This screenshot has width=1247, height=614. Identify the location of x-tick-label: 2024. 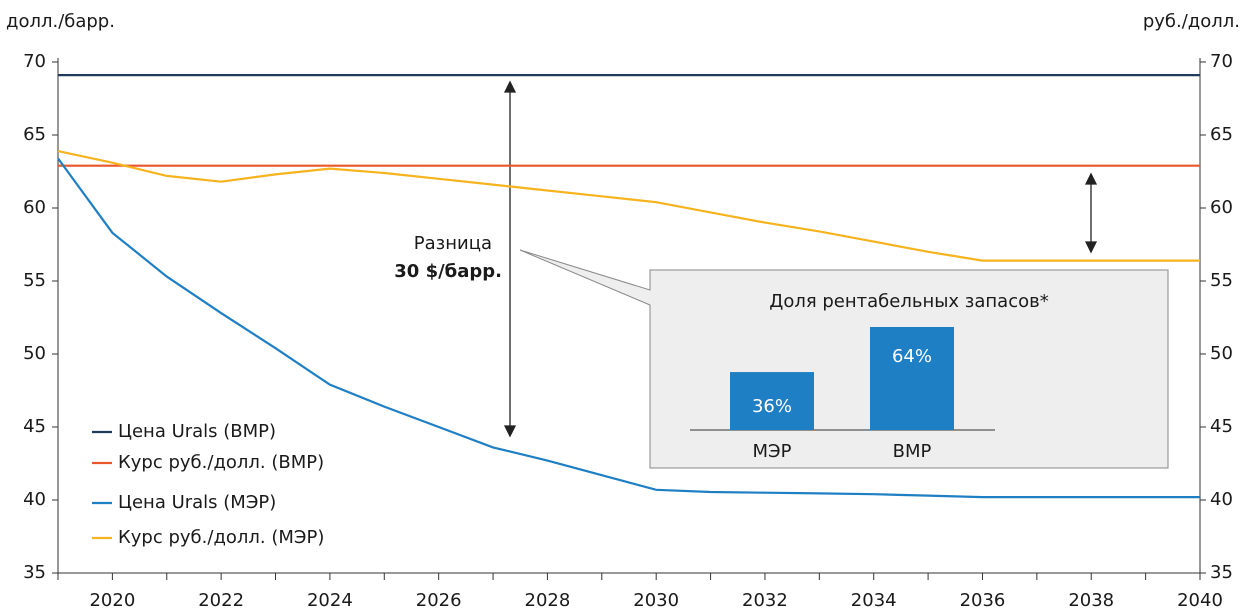
(330, 600).